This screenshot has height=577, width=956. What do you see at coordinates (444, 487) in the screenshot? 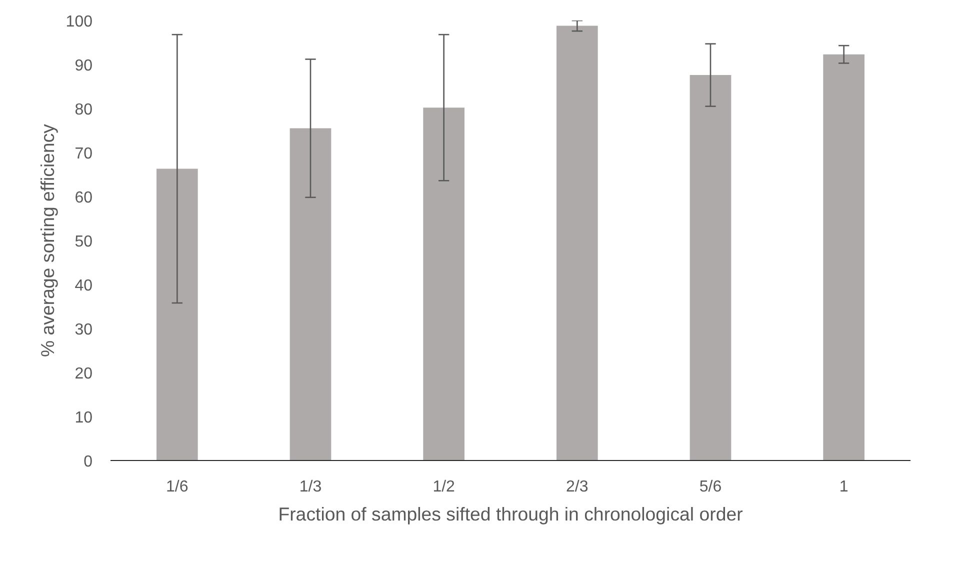
I see `x-tick-label: 1/2` at bounding box center [444, 487].